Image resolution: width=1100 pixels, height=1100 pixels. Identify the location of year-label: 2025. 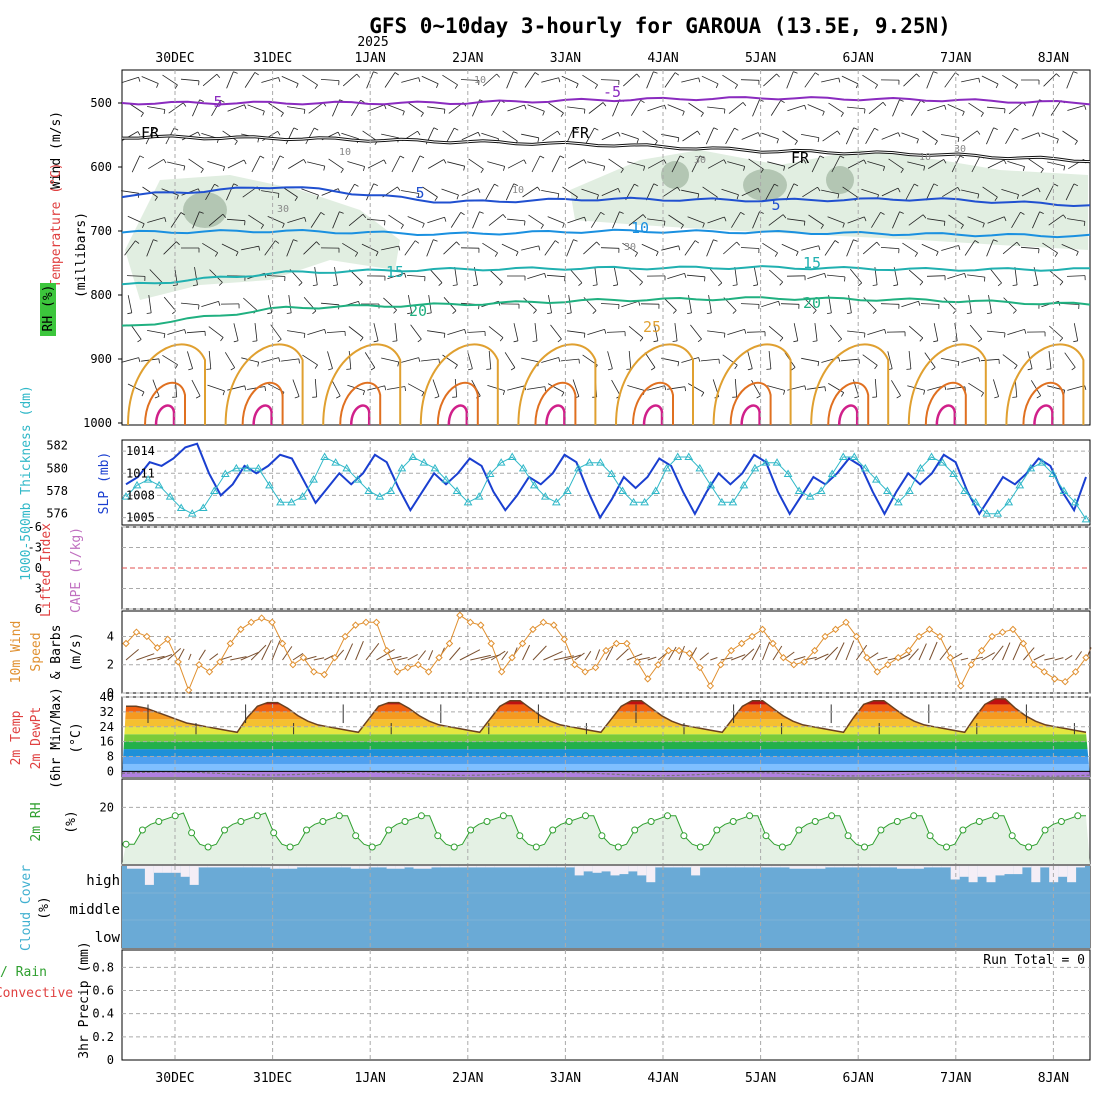
(372, 42).